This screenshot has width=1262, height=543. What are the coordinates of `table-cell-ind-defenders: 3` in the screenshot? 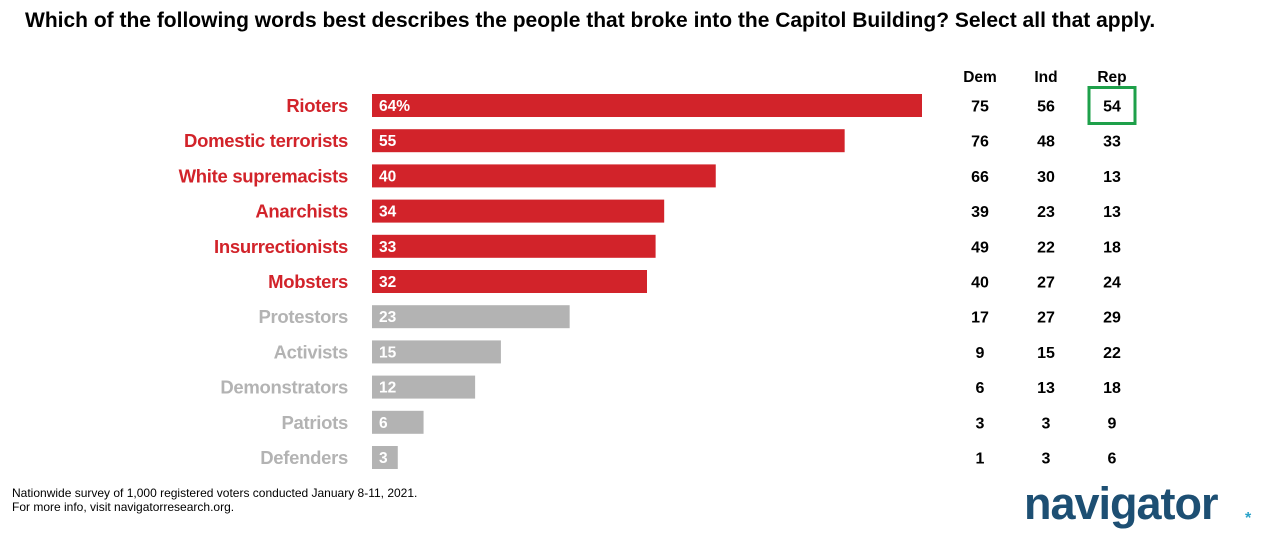 It's located at (1046, 459).